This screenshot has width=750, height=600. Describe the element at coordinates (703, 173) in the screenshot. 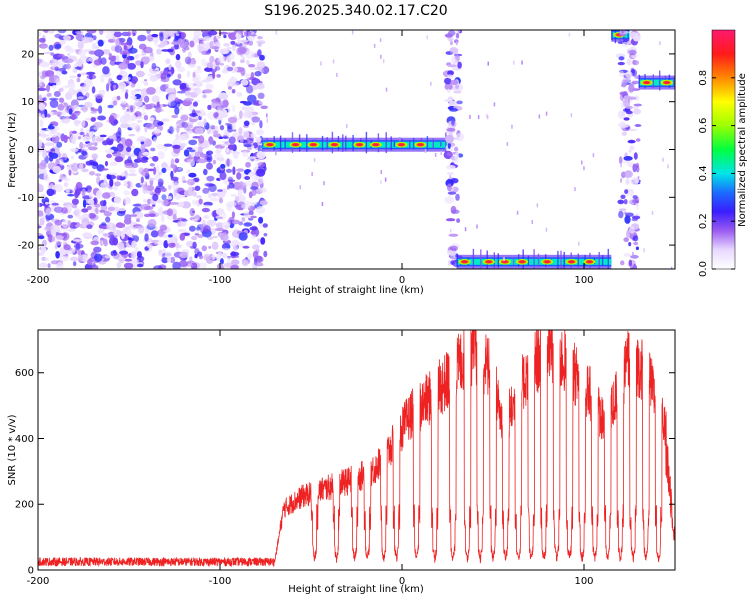

I see `colorbar-tick-label: 0.4` at that location.